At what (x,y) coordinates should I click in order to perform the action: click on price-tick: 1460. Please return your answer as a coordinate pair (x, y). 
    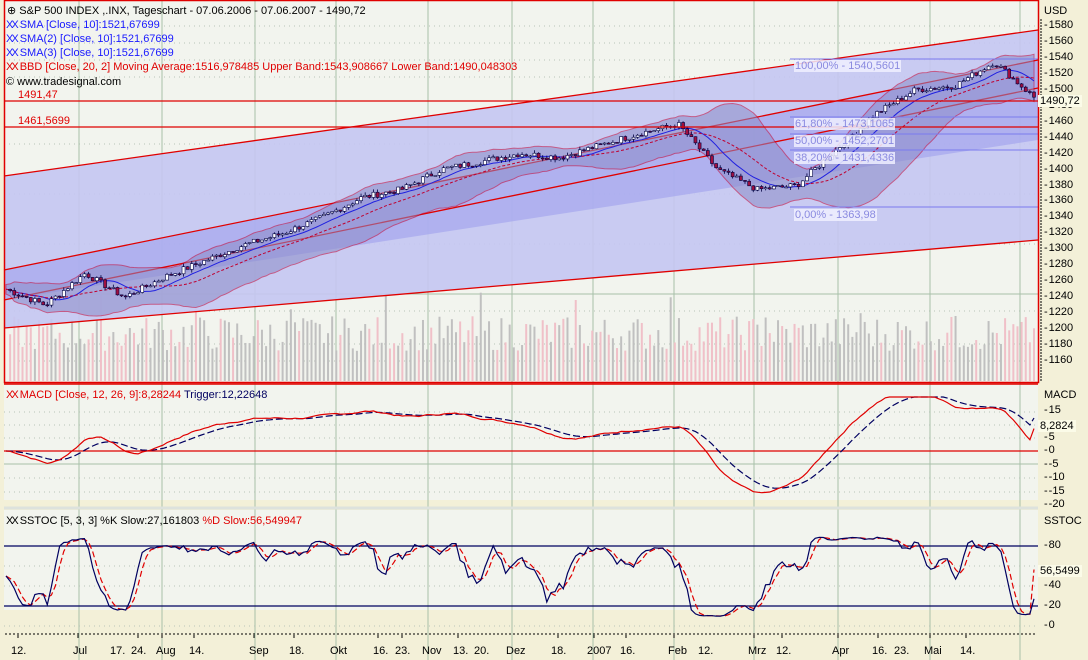
    Looking at the image, I should click on (1058, 121).